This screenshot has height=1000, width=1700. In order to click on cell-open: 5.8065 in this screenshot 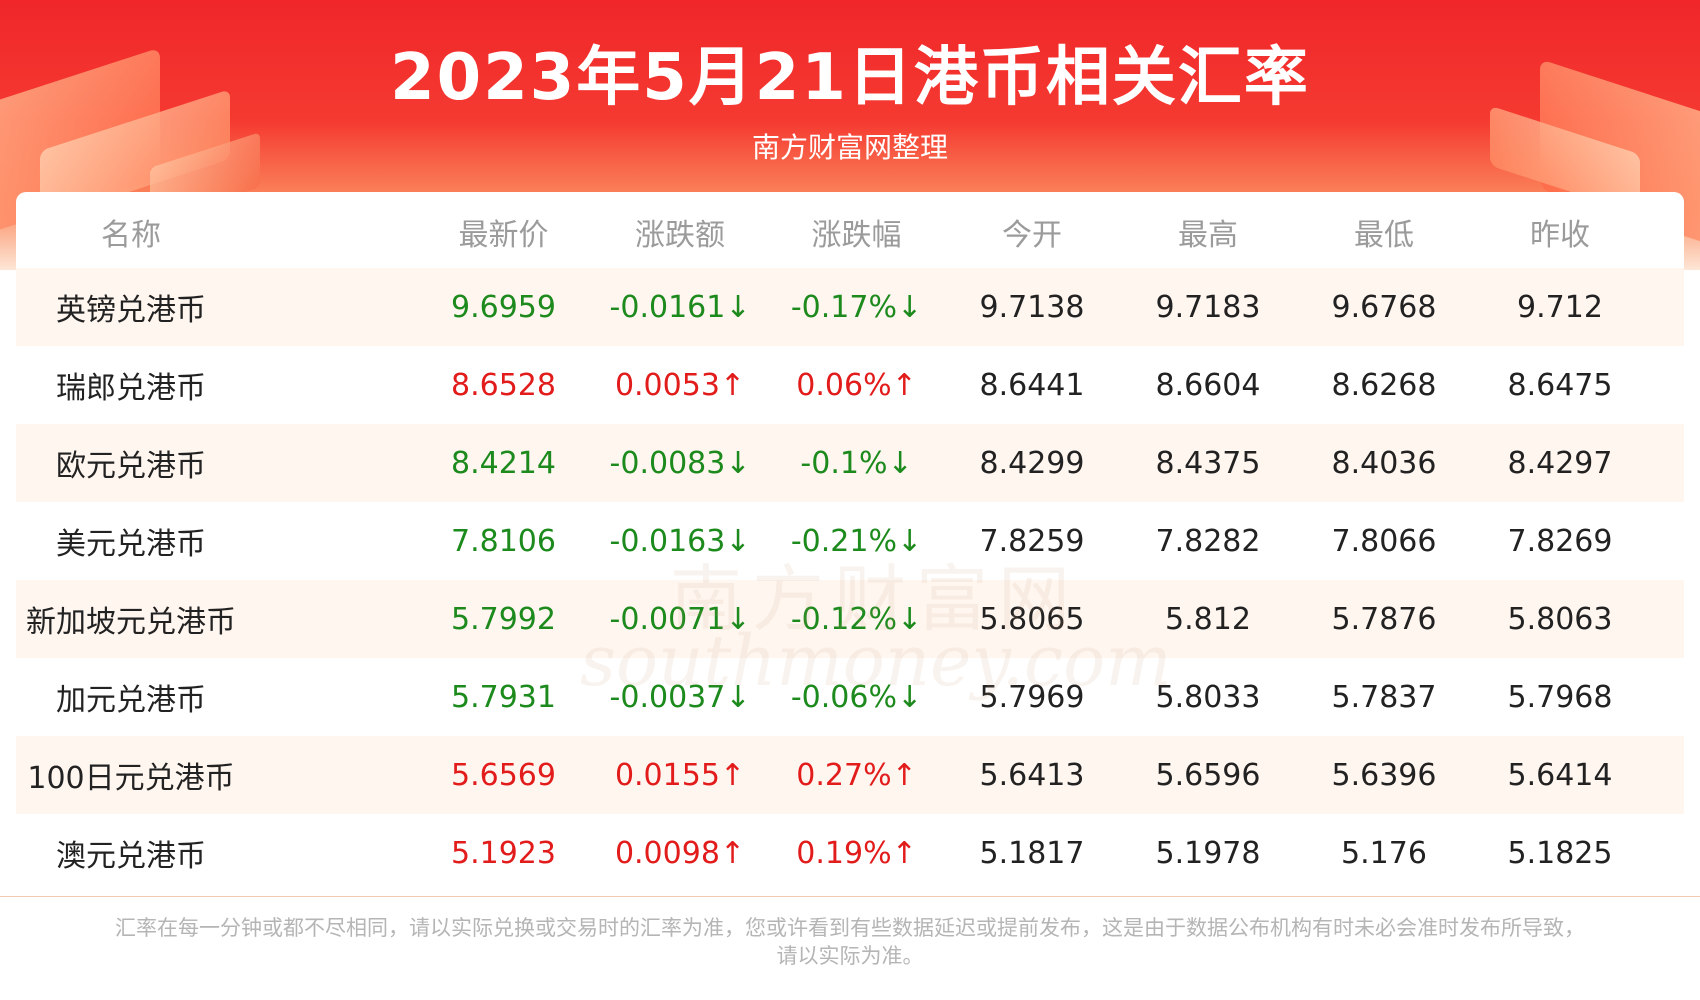, I will do `click(1032, 619)`.